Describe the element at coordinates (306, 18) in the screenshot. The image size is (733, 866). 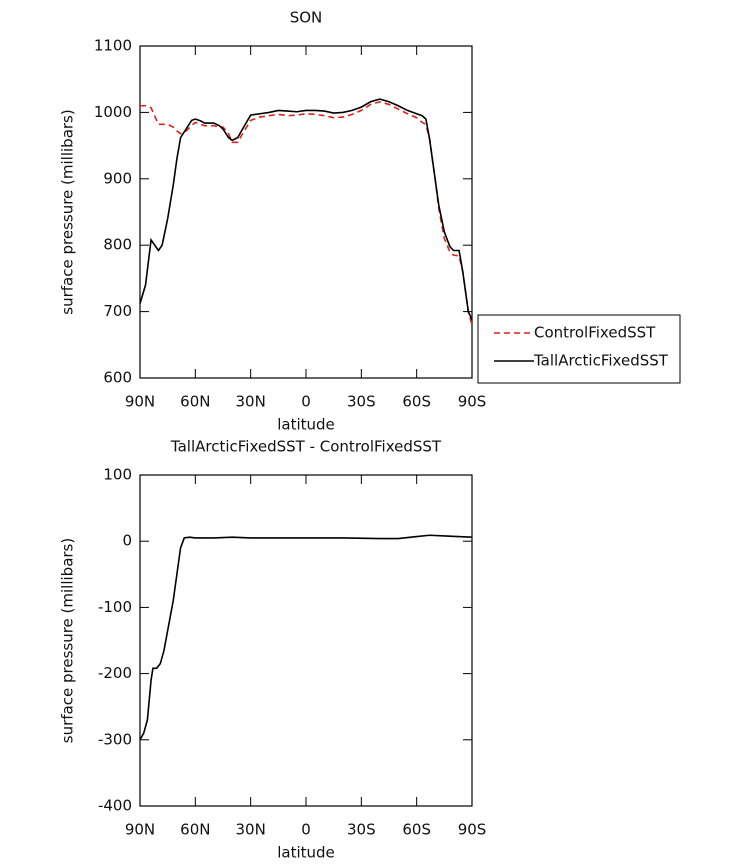
I see `chart-title: SON` at that location.